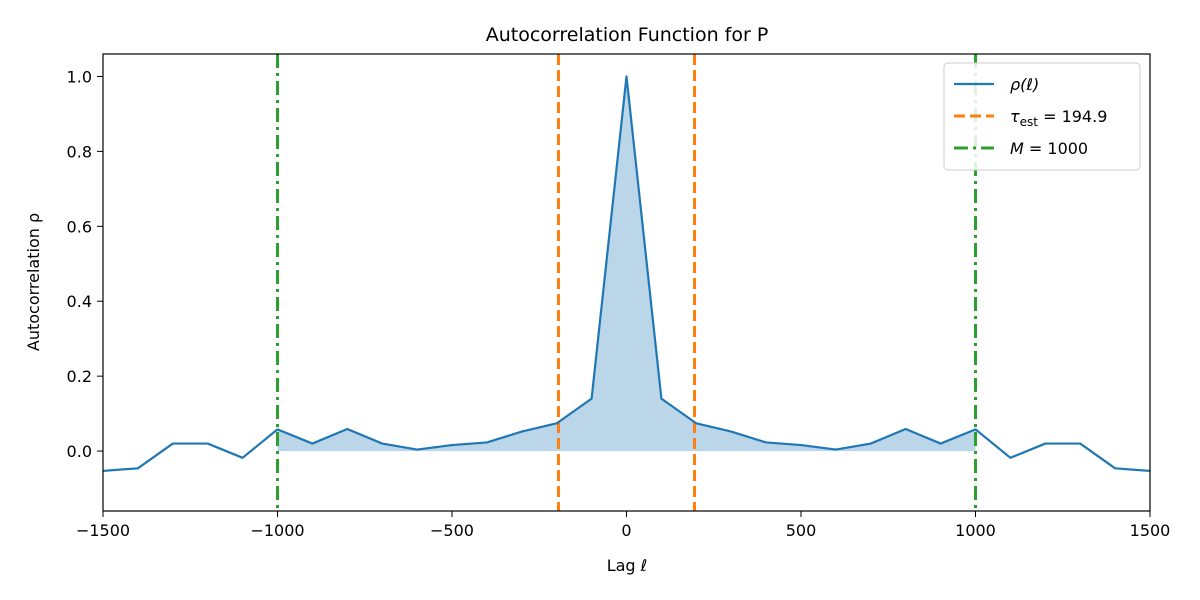  What do you see at coordinates (79, 76) in the screenshot?
I see `y-tick-label: 1.0` at bounding box center [79, 76].